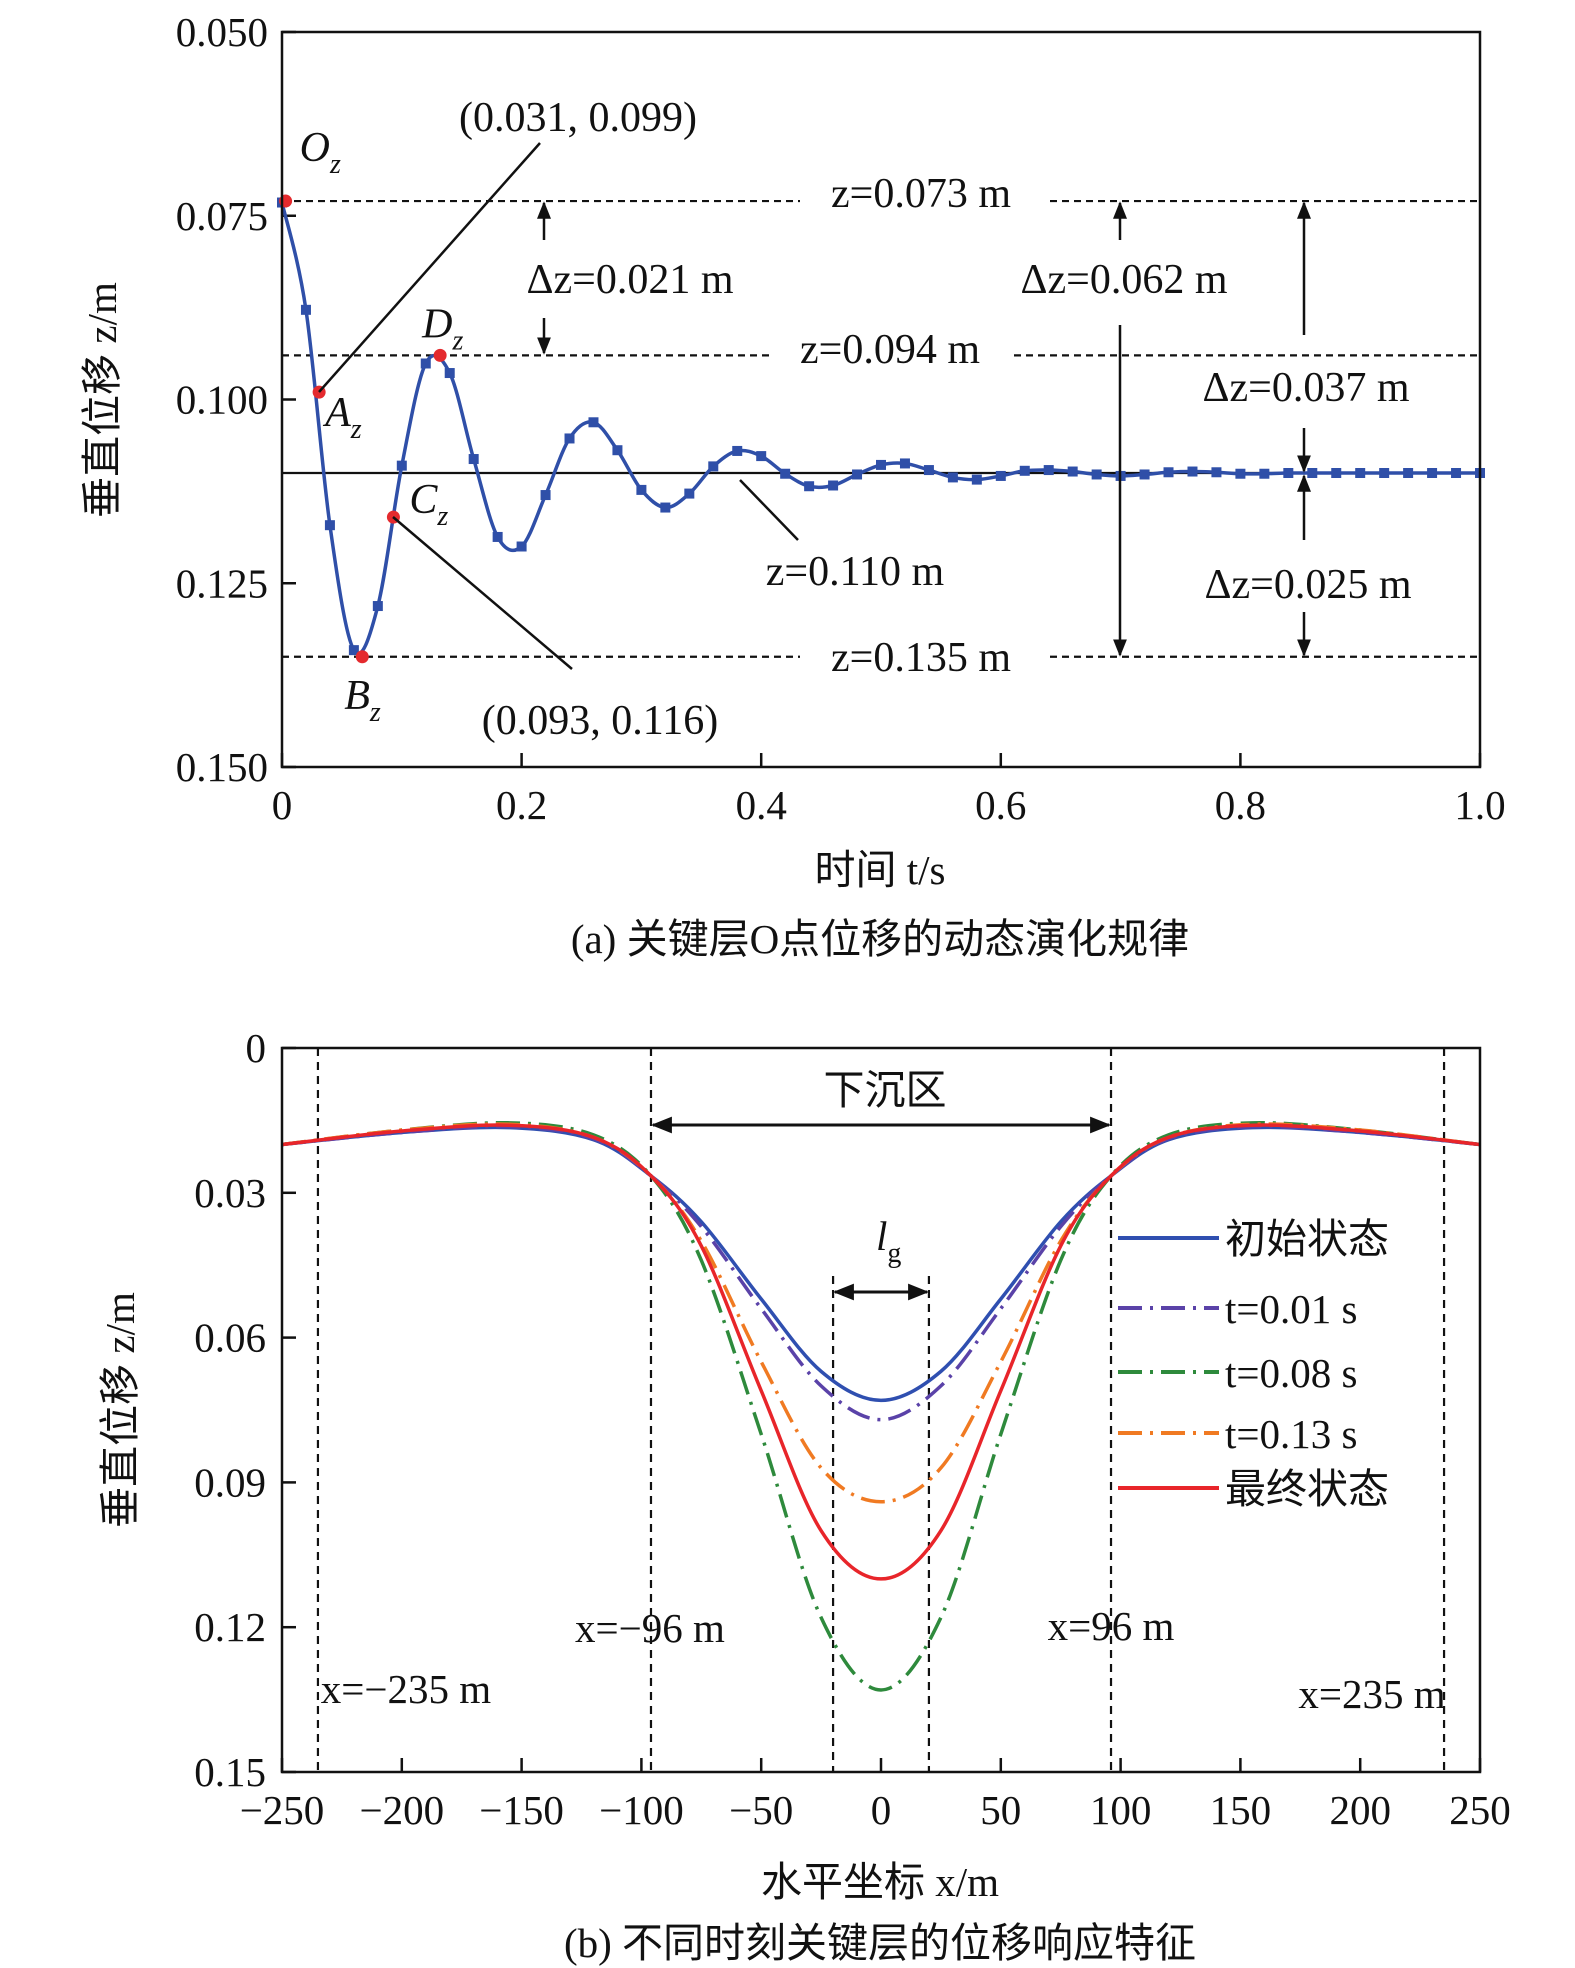 This screenshot has width=1575, height=1968. I want to click on leader-line-a, so click(429, 267).